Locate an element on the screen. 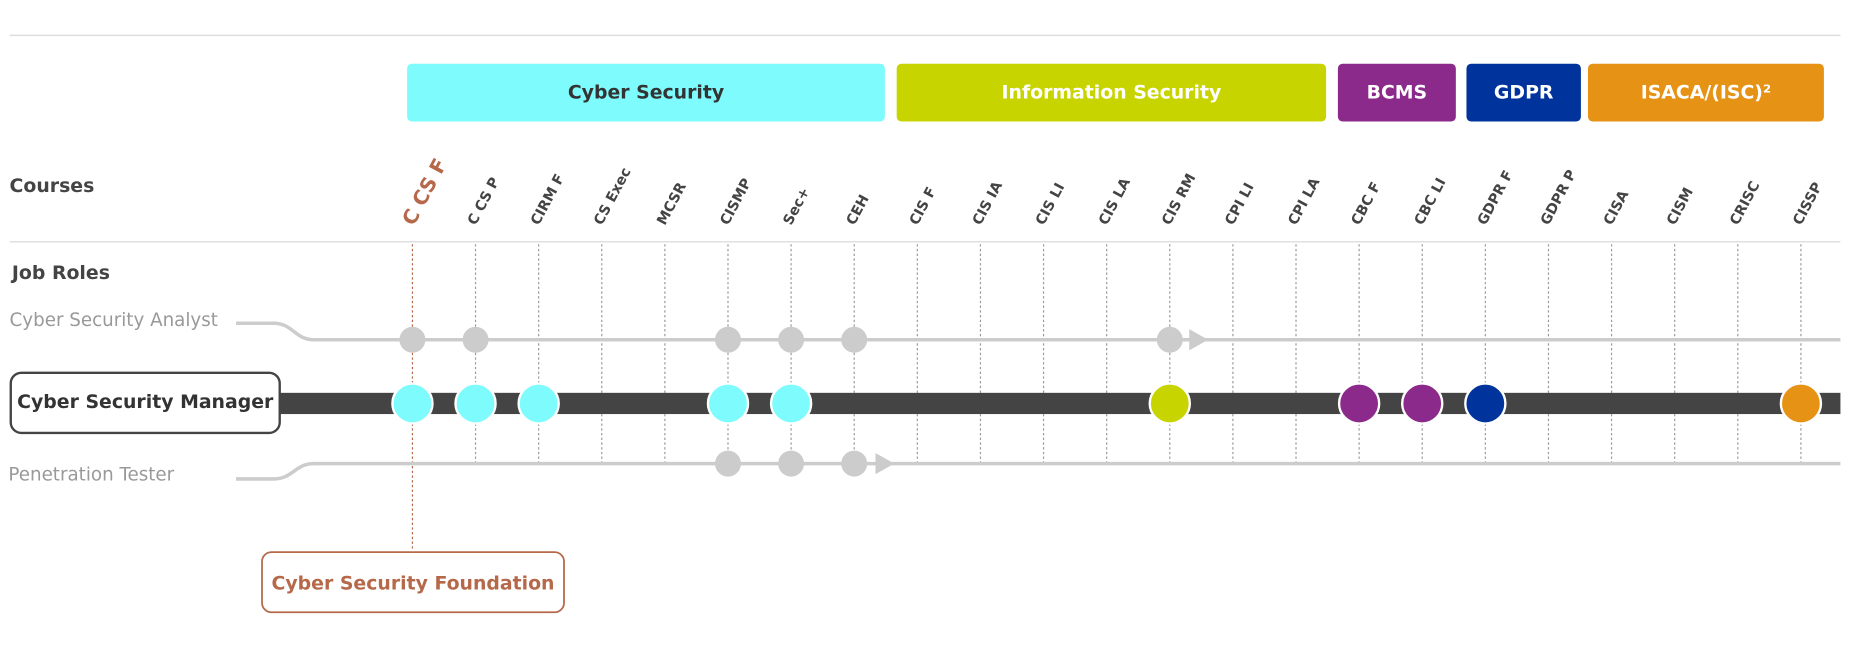  manager-track is located at coordinates (1059, 403).